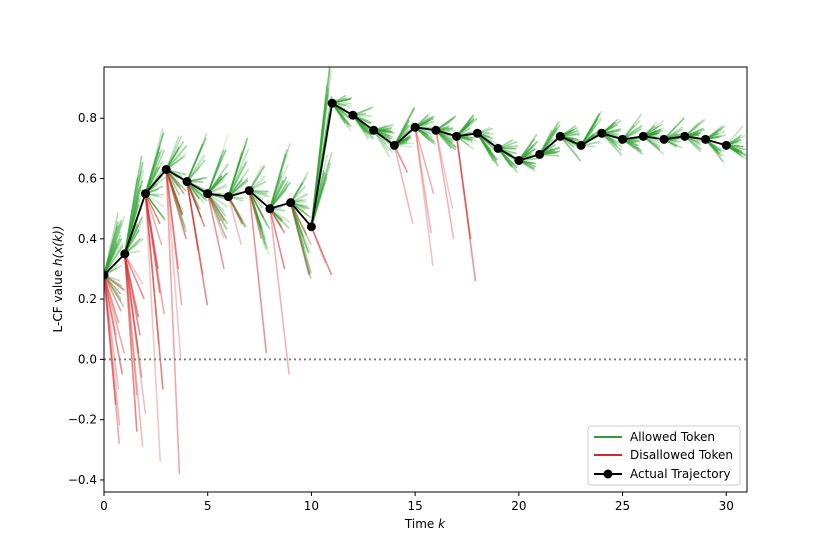 Image resolution: width=830 pixels, height=554 pixels. What do you see at coordinates (672, 437) in the screenshot?
I see `legend-allowed-label: Allowed Token` at bounding box center [672, 437].